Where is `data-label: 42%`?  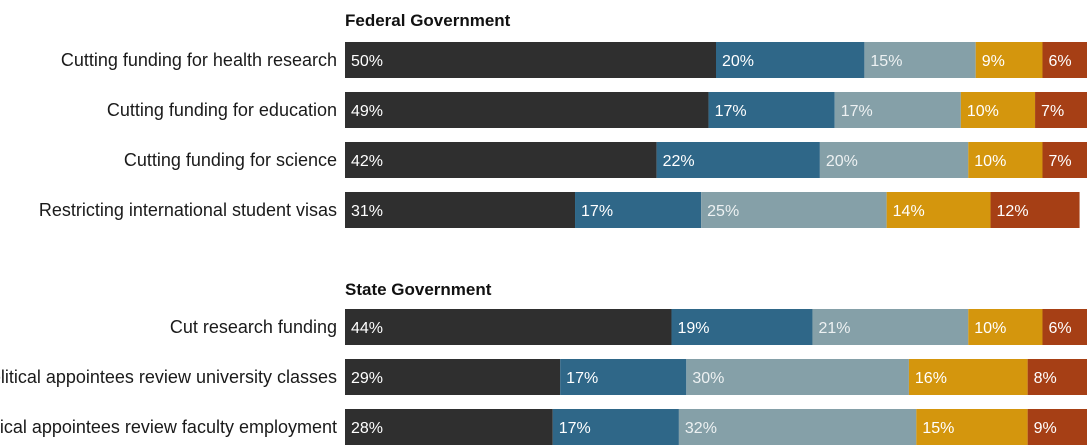
data-label: 42% is located at coordinates (367, 161).